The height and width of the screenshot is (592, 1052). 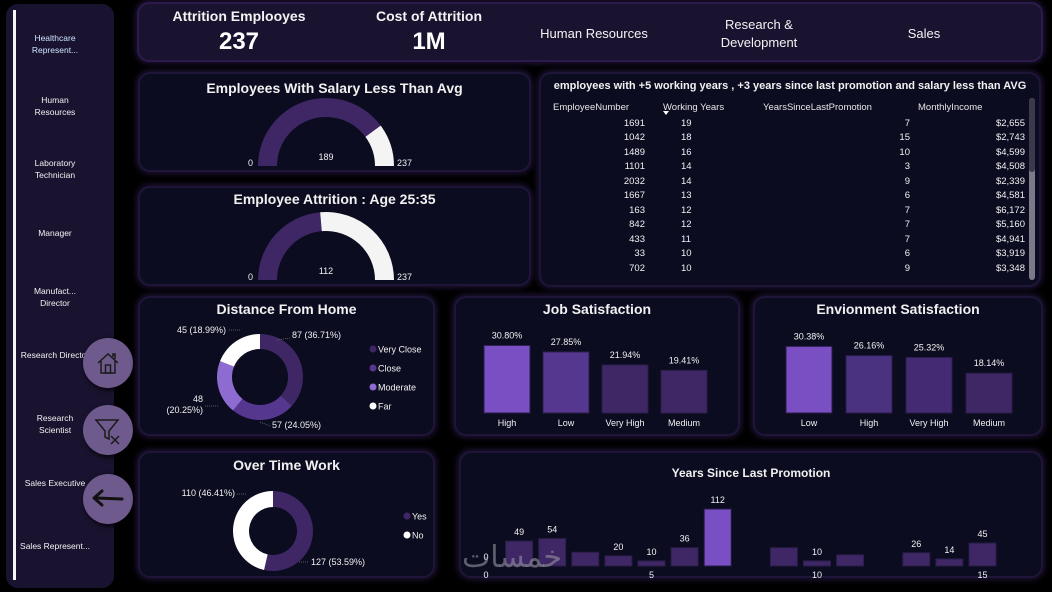 What do you see at coordinates (759, 33) in the screenshot?
I see `department-research-development: Research & Development` at bounding box center [759, 33].